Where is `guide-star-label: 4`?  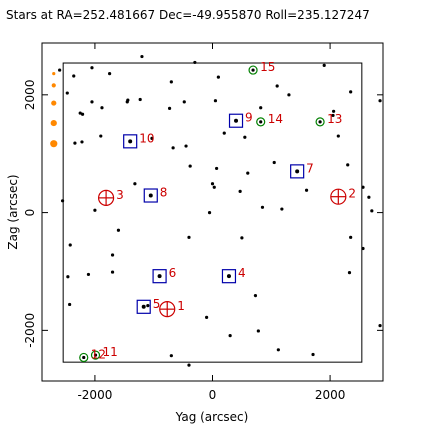
guide-star-label: 4 is located at coordinates (242, 273).